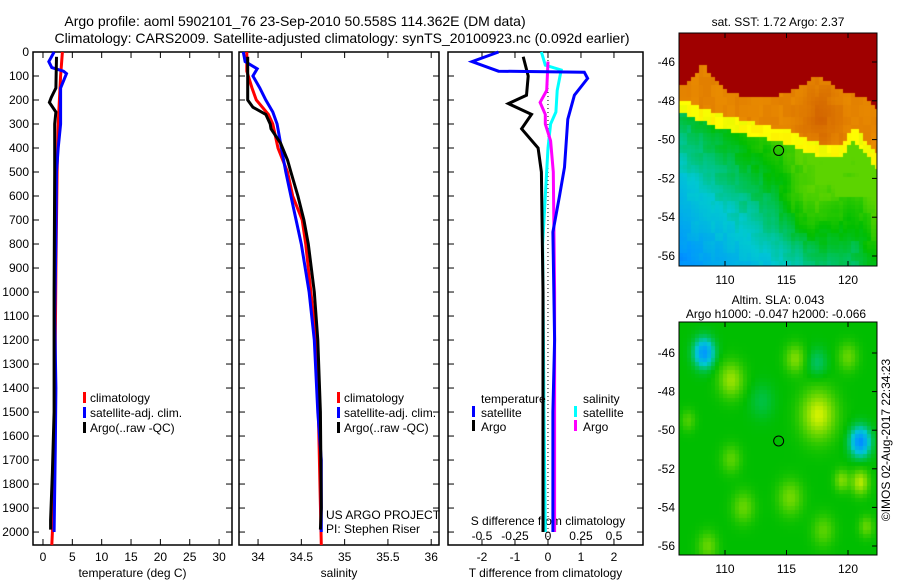 This screenshot has width=900, height=580. What do you see at coordinates (15, 412) in the screenshot?
I see `y-tick-label: 1500` at bounding box center [15, 412].